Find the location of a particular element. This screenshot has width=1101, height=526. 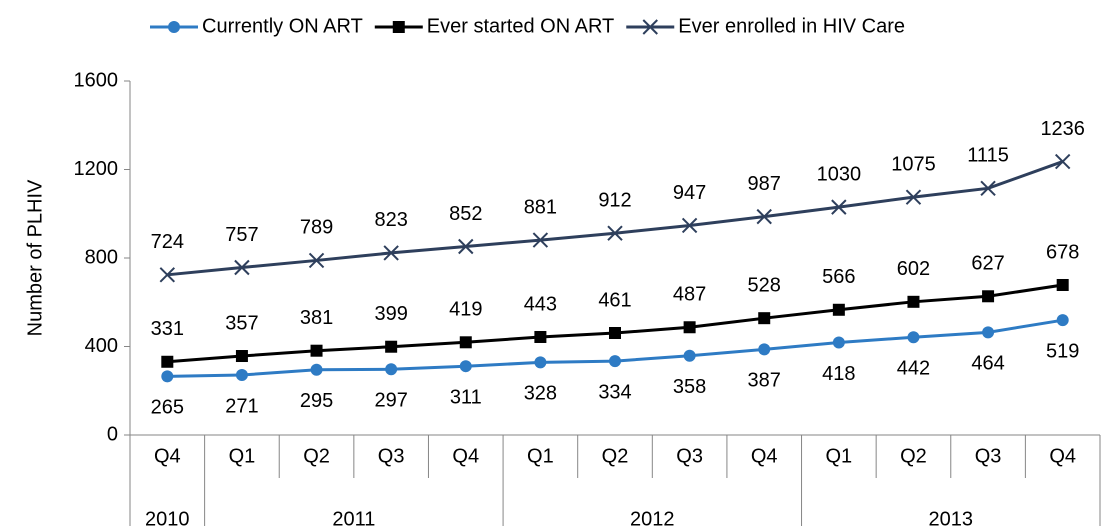

x-group-label: 2011 is located at coordinates (353, 517).